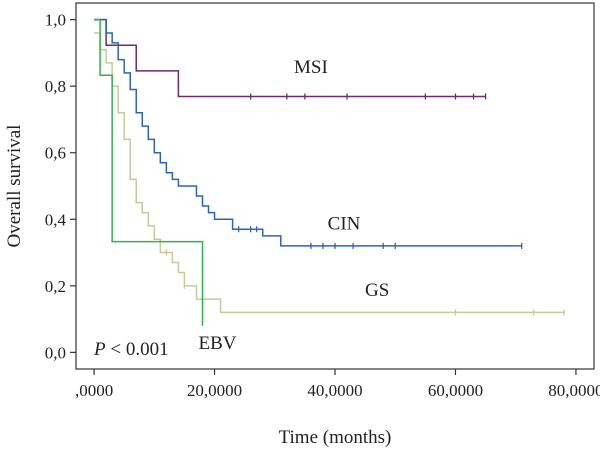 Image resolution: width=600 pixels, height=453 pixels. Describe the element at coordinates (55, 20) in the screenshot. I see `y-tick-label: 1,0` at that location.